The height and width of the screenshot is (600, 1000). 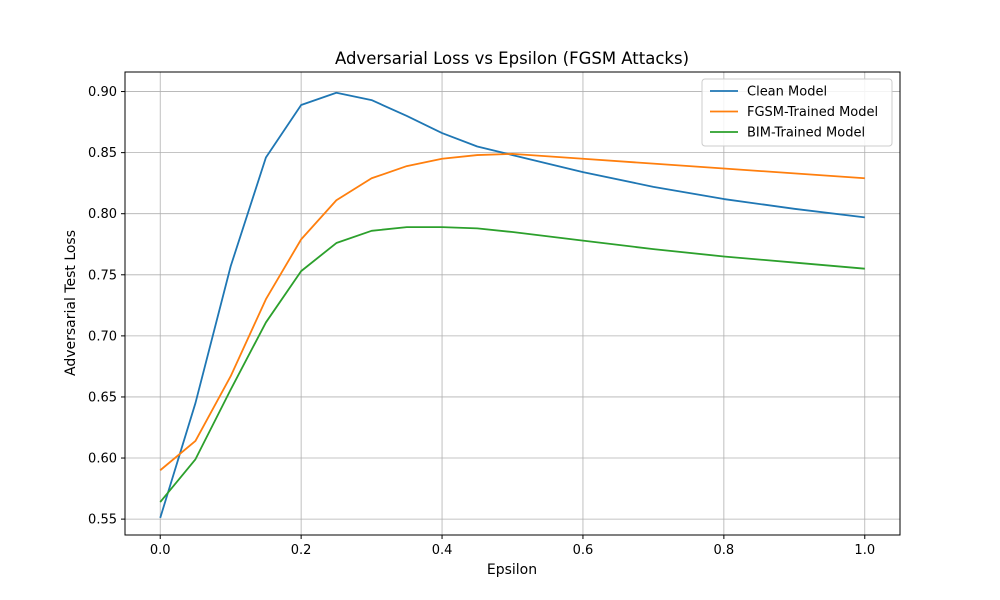 I want to click on y-tick-label: 0.90, so click(x=102, y=92).